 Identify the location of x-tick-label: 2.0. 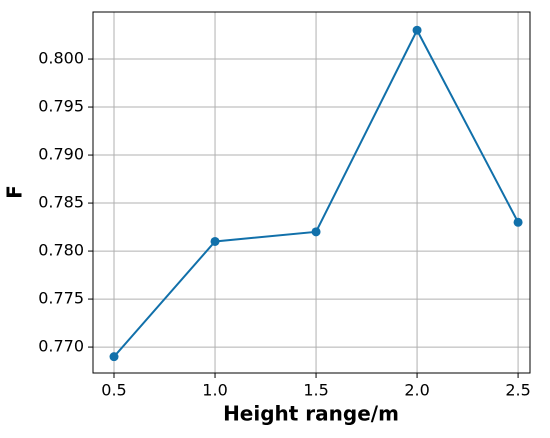
(416, 390).